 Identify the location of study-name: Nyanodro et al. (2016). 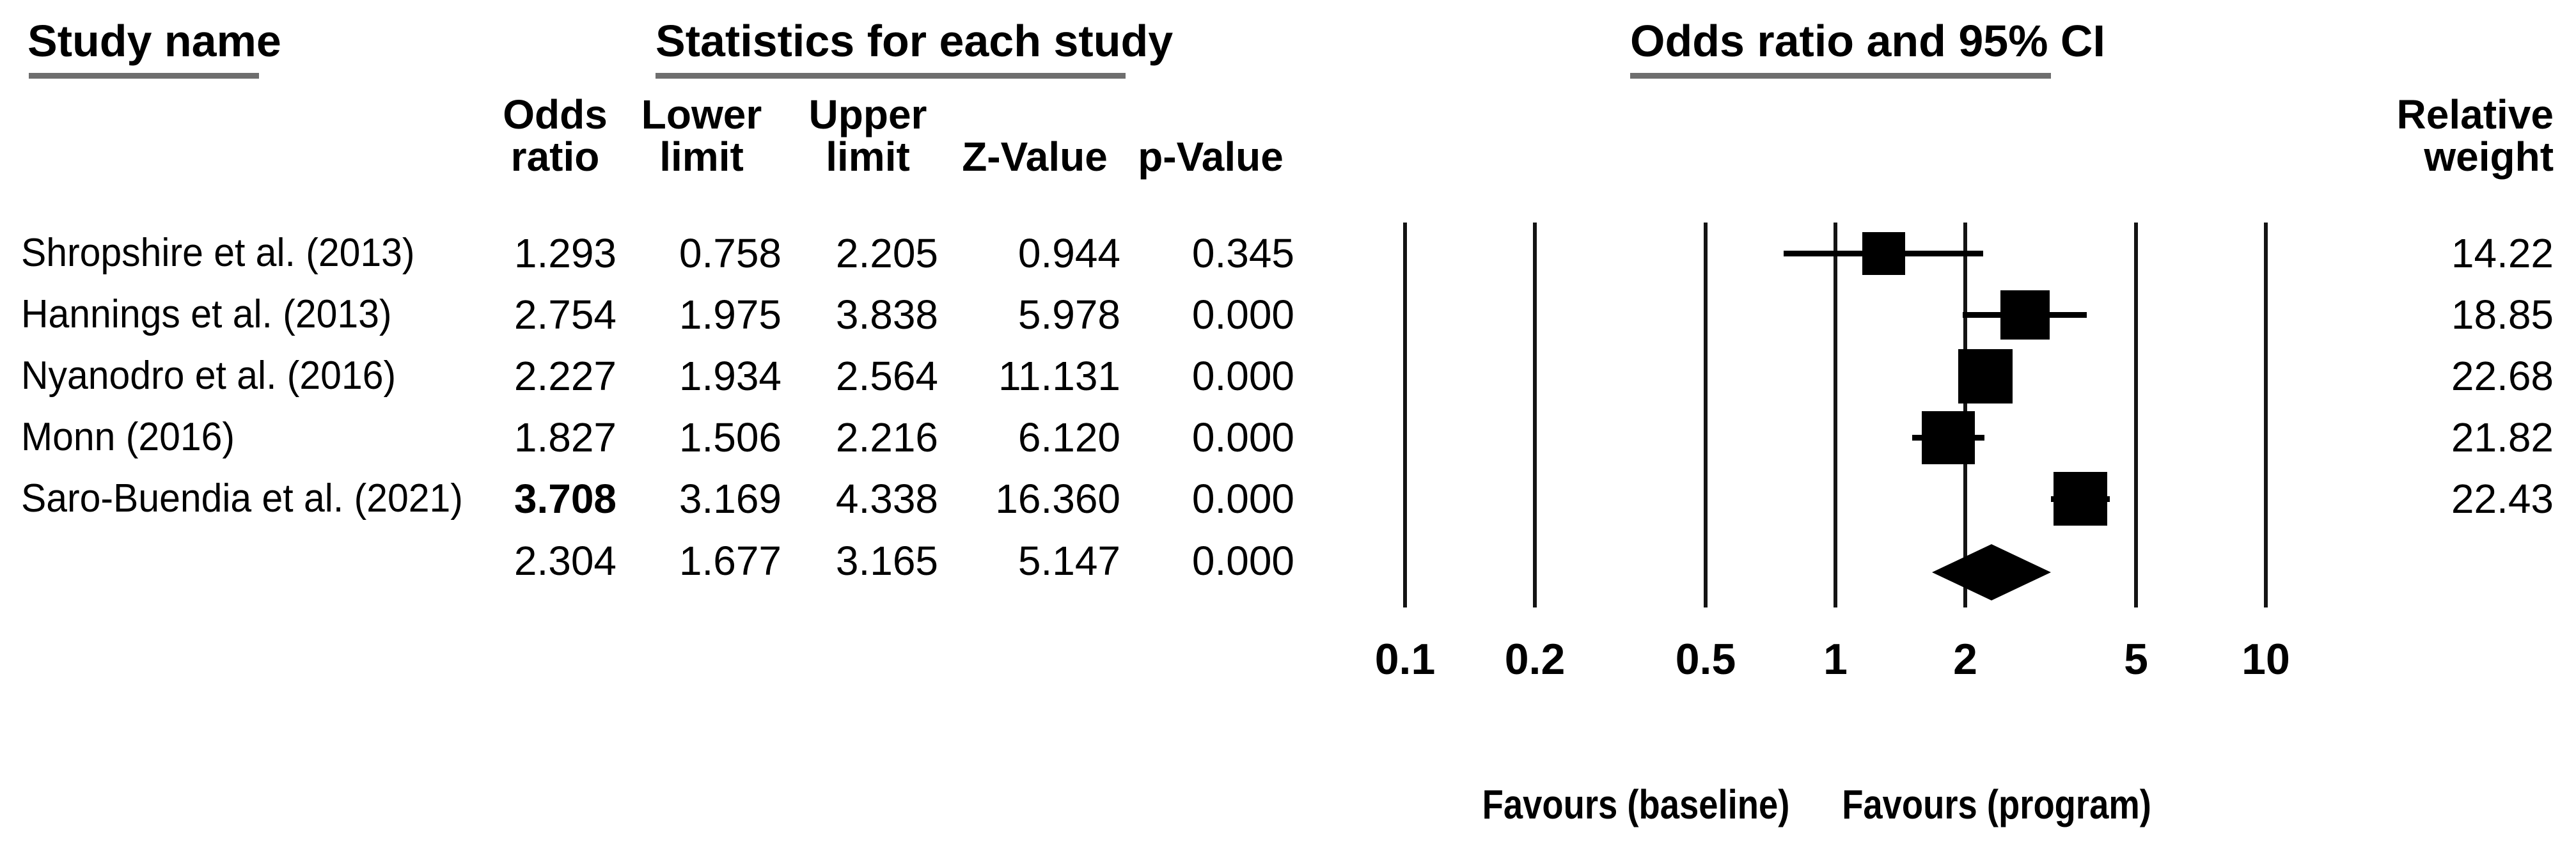
(209, 376).